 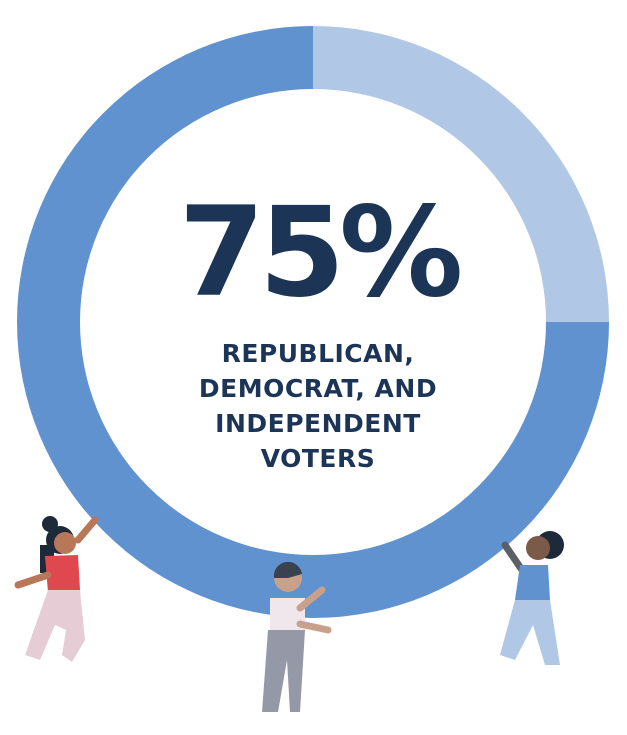 I want to click on person-middle, so click(x=297, y=636).